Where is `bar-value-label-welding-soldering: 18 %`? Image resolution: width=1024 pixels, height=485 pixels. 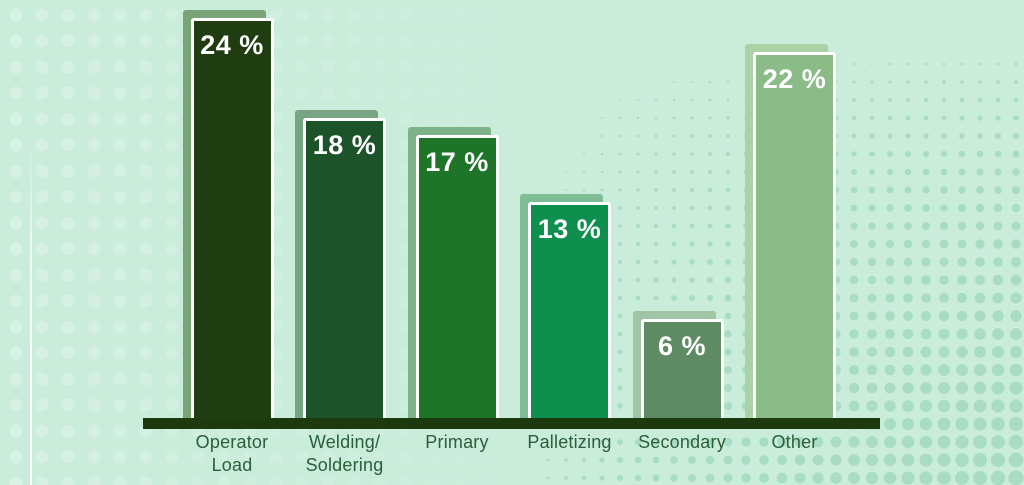 bar-value-label-welding-soldering: 18 % is located at coordinates (344, 145).